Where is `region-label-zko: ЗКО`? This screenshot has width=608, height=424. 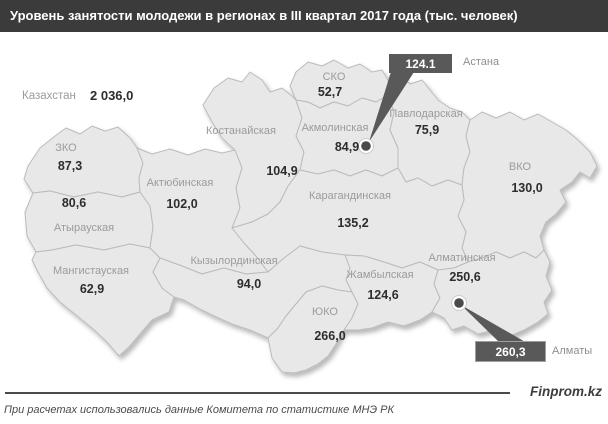 region-label-zko: ЗКО is located at coordinates (66, 148).